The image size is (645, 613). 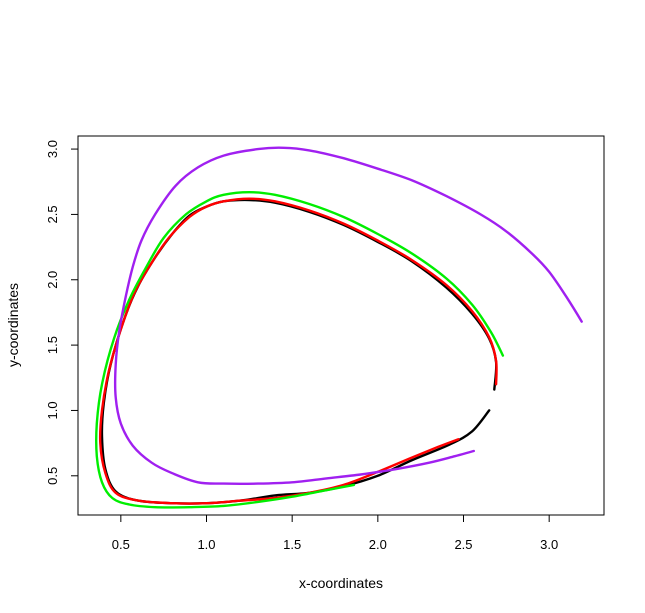 I want to click on x-tick-label: 2.0, so click(x=378, y=544).